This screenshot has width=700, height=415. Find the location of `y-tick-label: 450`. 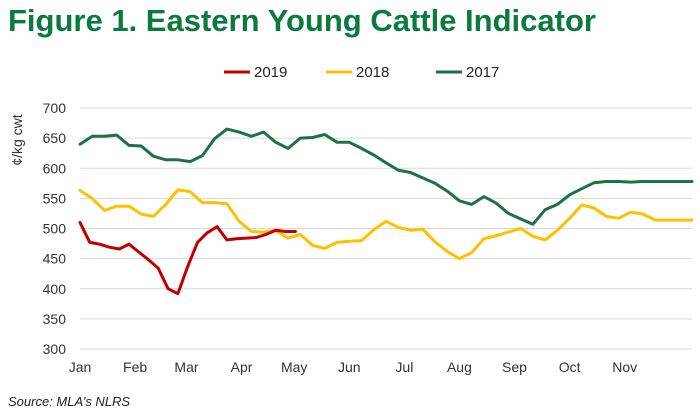

y-tick-label: 450 is located at coordinates (55, 259).